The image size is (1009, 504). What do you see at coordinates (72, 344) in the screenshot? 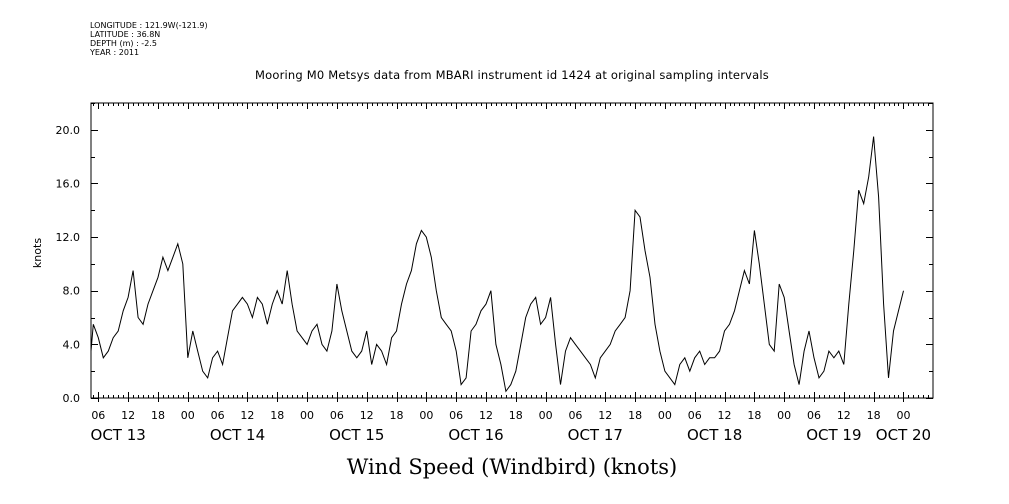
I see `y-tick-label: 4.0` at bounding box center [72, 344].